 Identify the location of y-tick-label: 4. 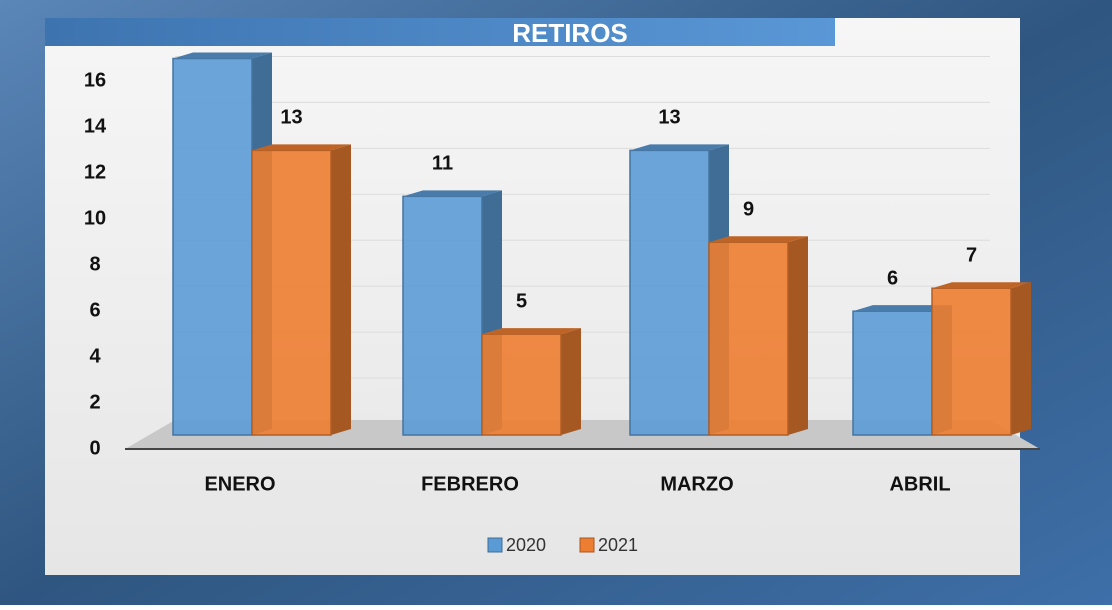
(95, 356).